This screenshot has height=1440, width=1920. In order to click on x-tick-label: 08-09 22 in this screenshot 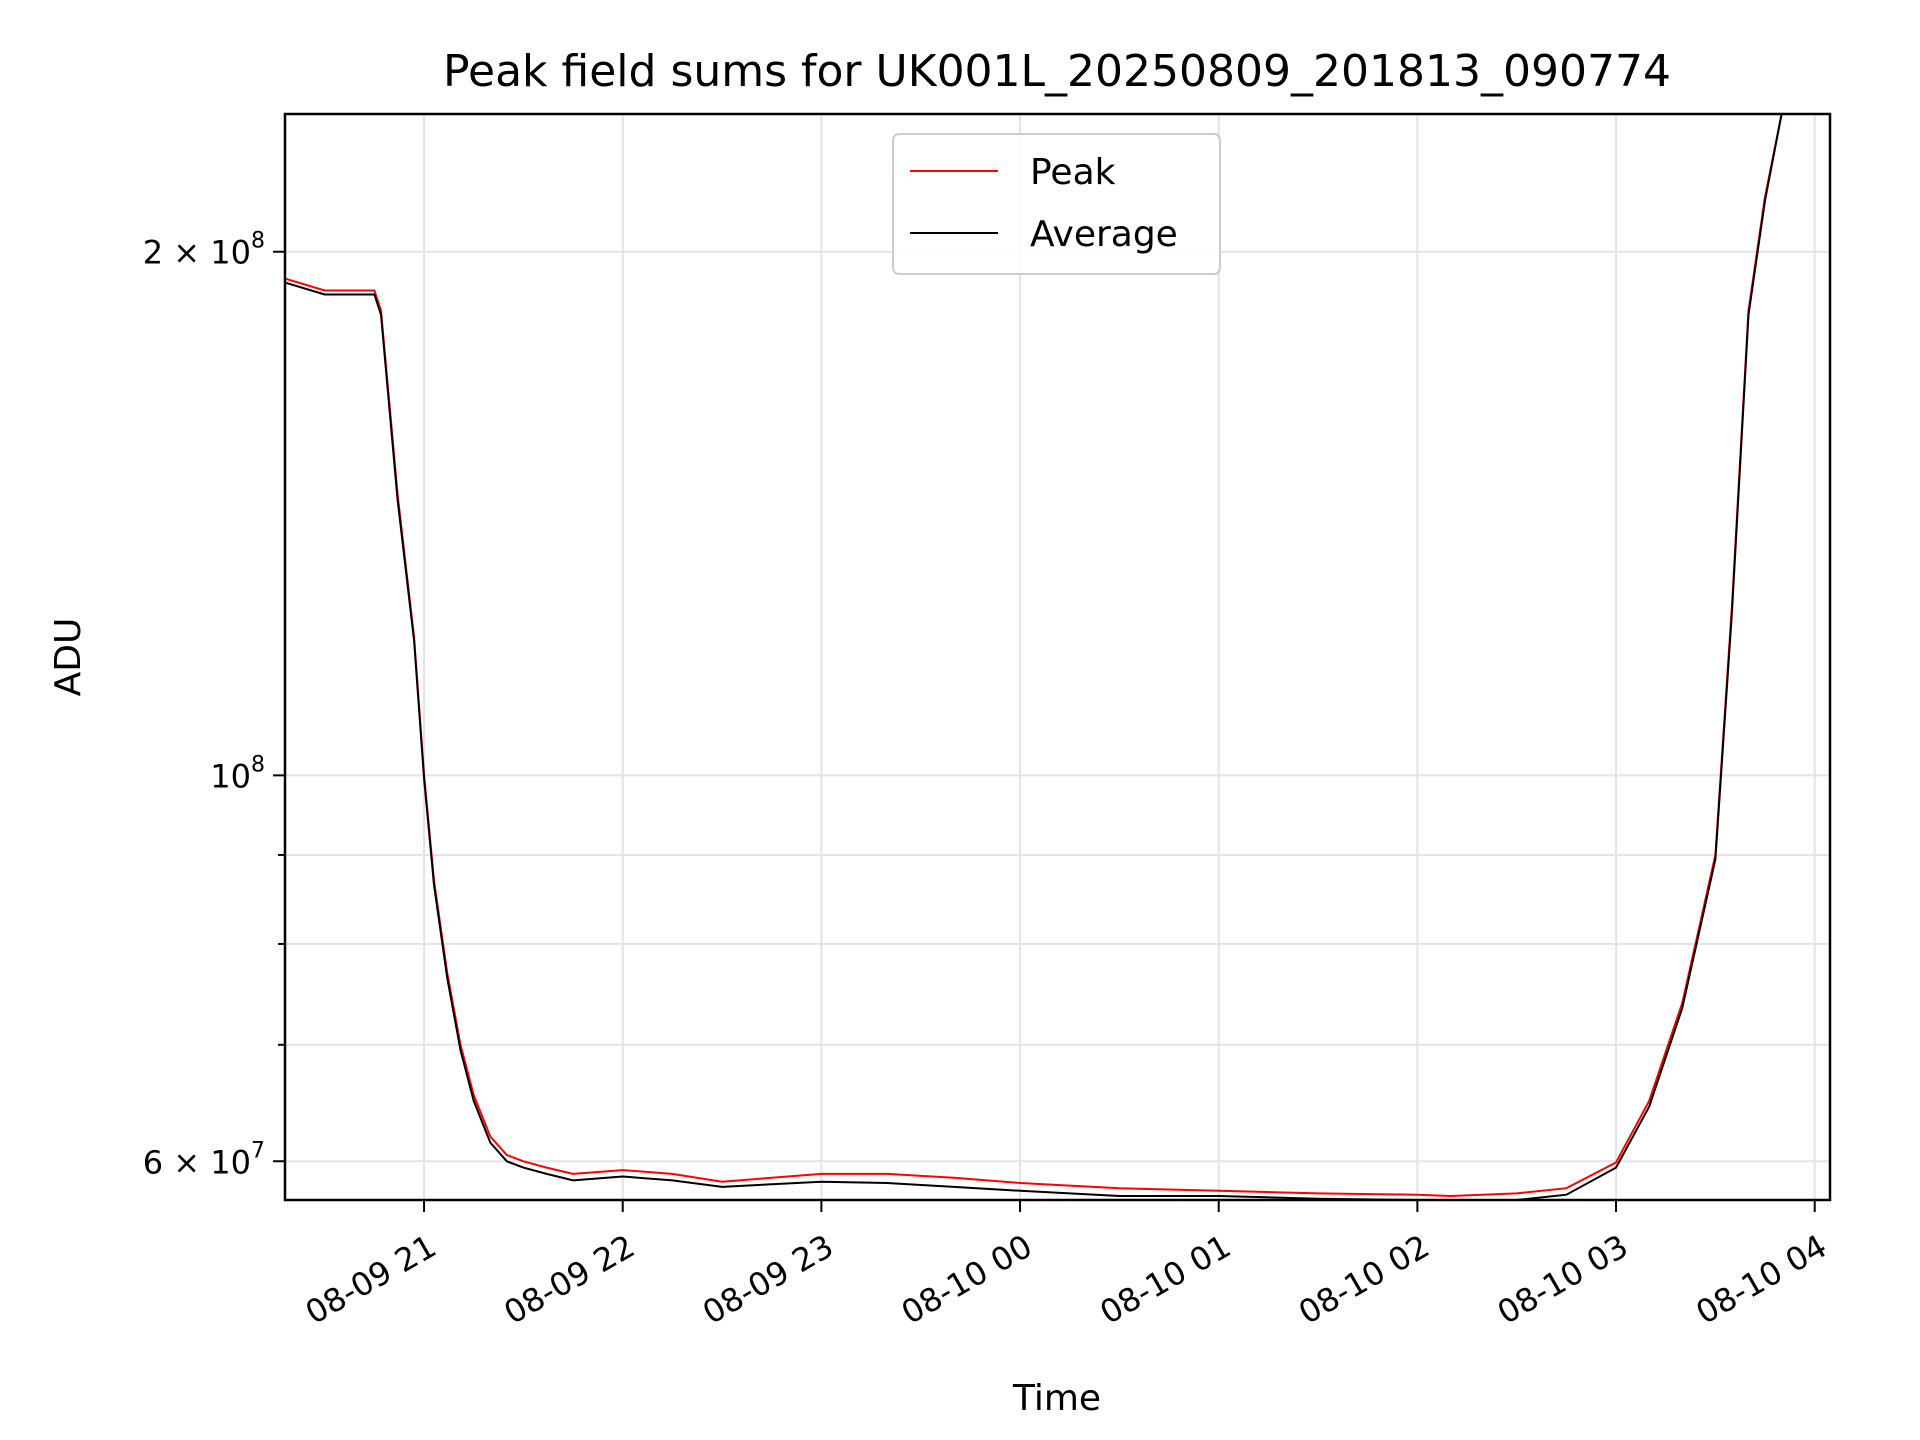, I will do `click(570, 1279)`.